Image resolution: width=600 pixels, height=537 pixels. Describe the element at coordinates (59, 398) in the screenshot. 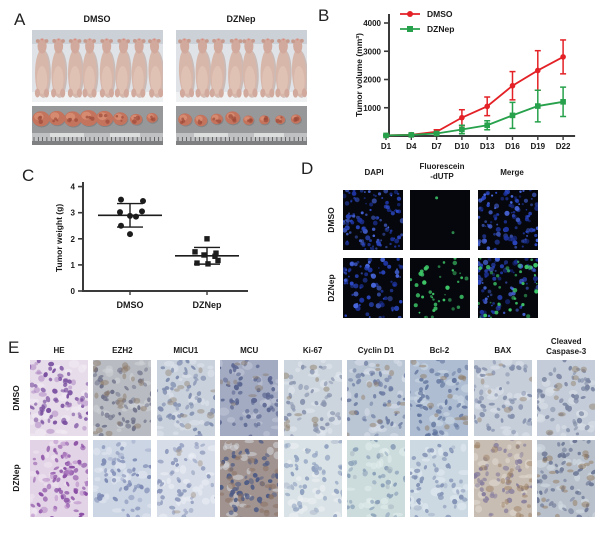

I see `ihc-dmso-he` at that location.